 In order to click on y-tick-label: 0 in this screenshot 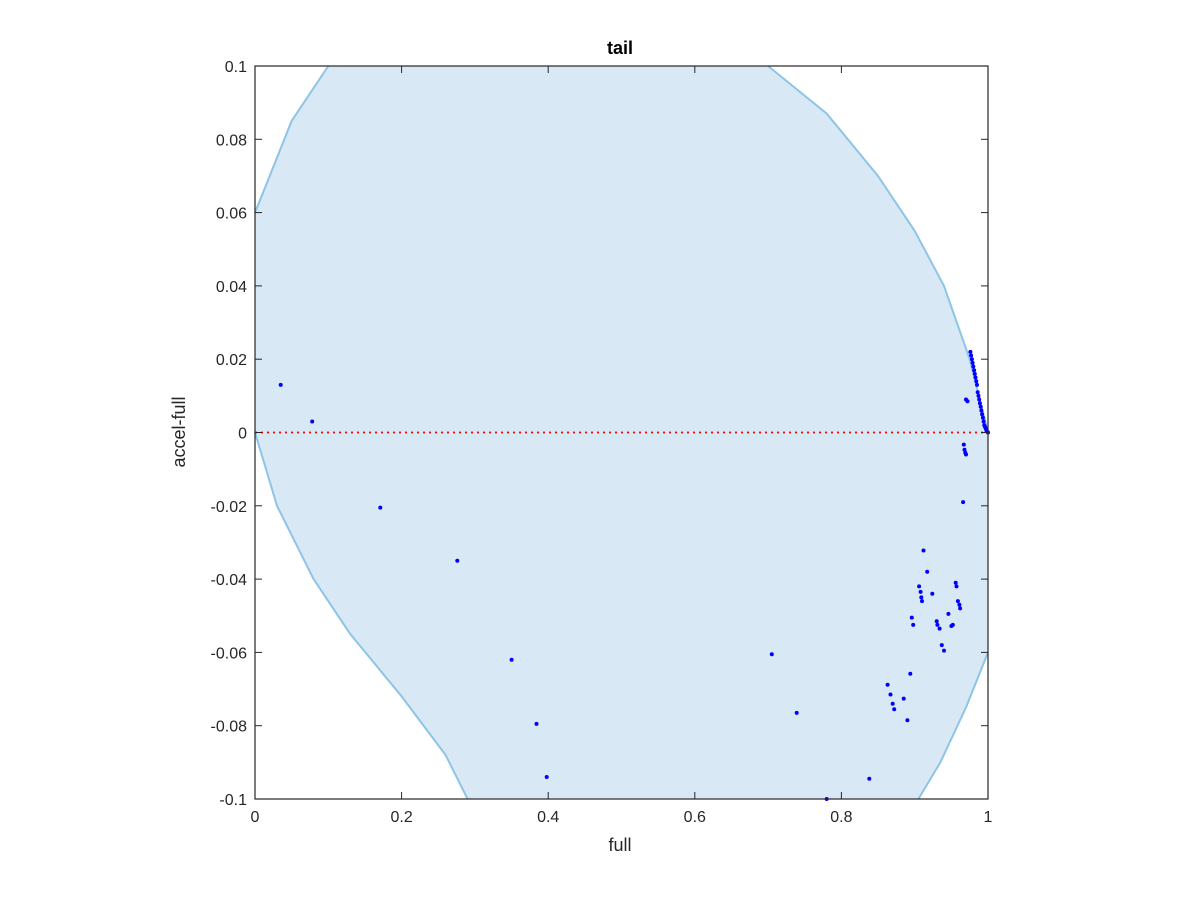, I will do `click(242, 434)`.